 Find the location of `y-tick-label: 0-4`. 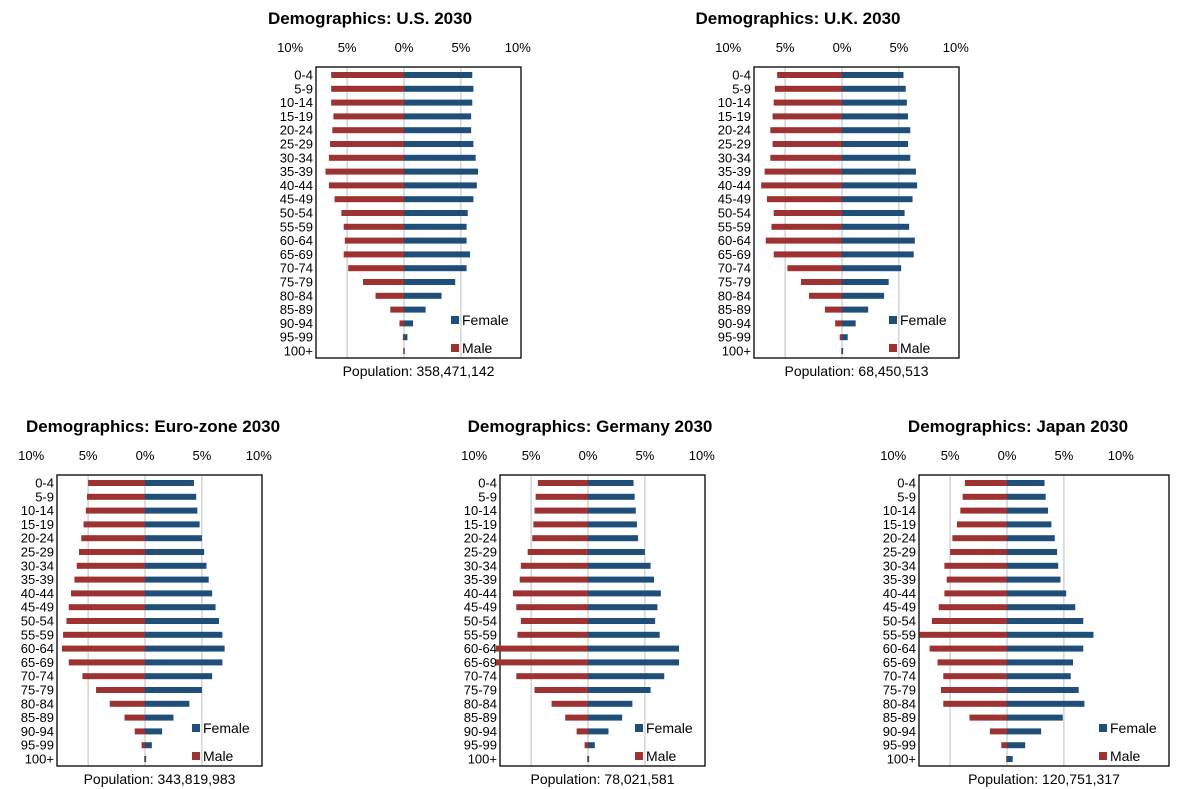

y-tick-label: 0-4 is located at coordinates (741, 75).